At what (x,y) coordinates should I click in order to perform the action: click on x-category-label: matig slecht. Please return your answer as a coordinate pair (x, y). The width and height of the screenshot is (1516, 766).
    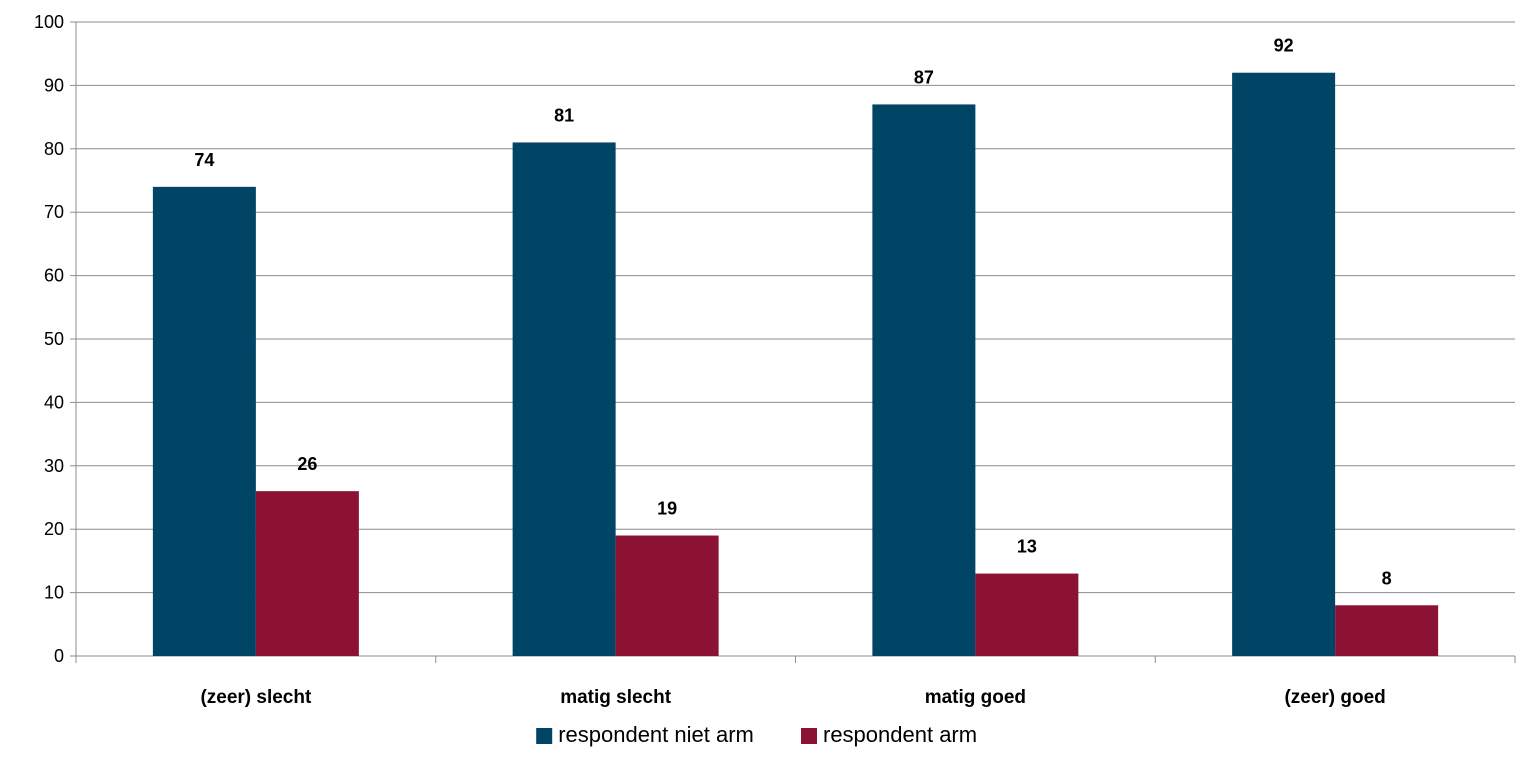
    Looking at the image, I should click on (616, 697).